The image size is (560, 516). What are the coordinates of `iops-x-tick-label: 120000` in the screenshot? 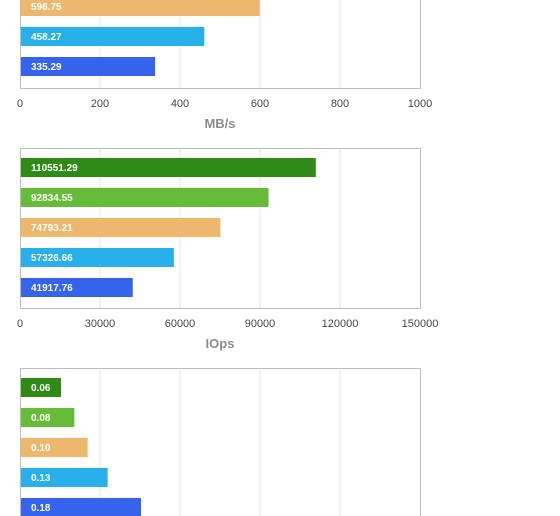 It's located at (340, 324).